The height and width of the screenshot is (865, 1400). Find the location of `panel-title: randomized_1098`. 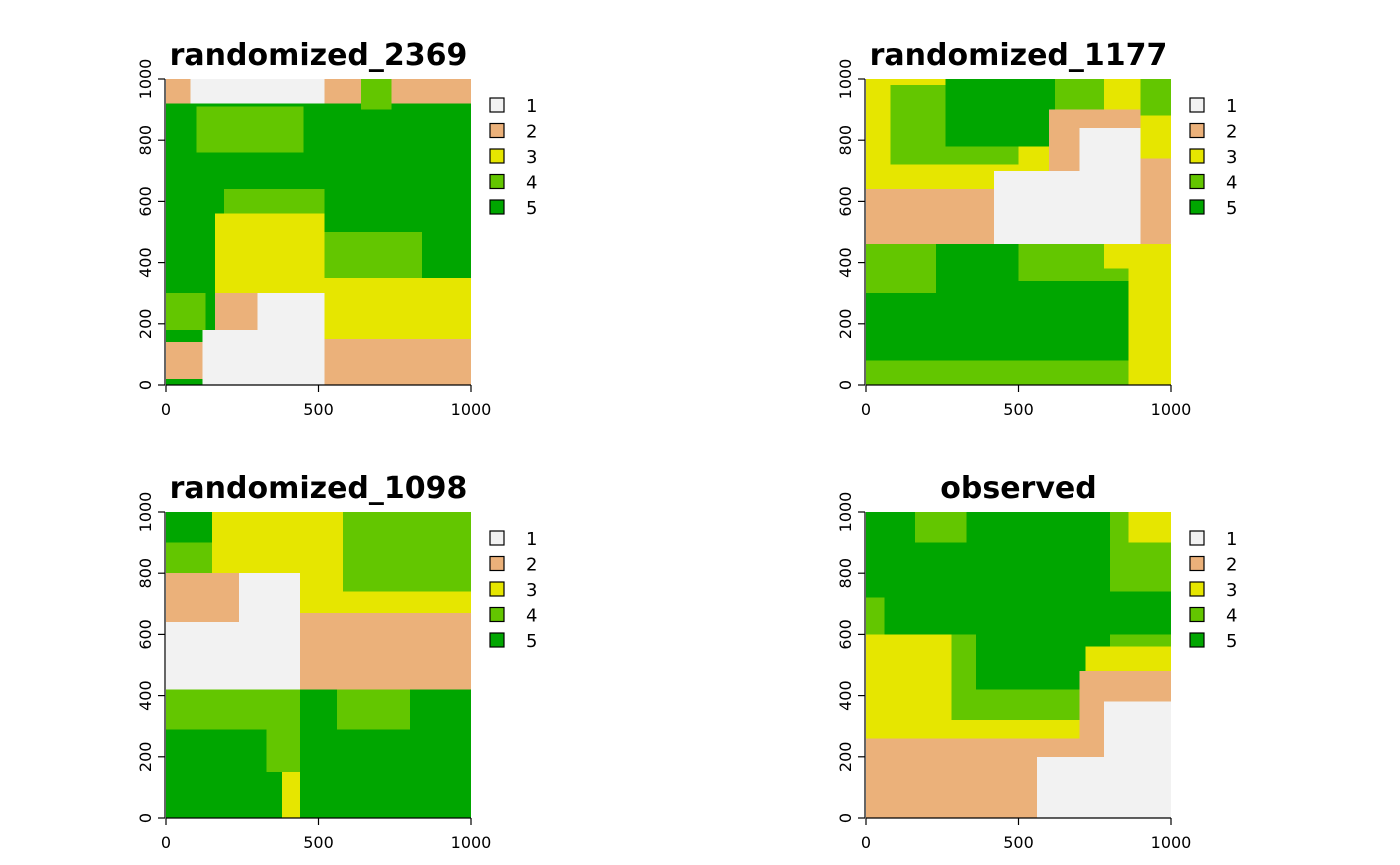

panel-title: randomized_1098 is located at coordinates (319, 488).